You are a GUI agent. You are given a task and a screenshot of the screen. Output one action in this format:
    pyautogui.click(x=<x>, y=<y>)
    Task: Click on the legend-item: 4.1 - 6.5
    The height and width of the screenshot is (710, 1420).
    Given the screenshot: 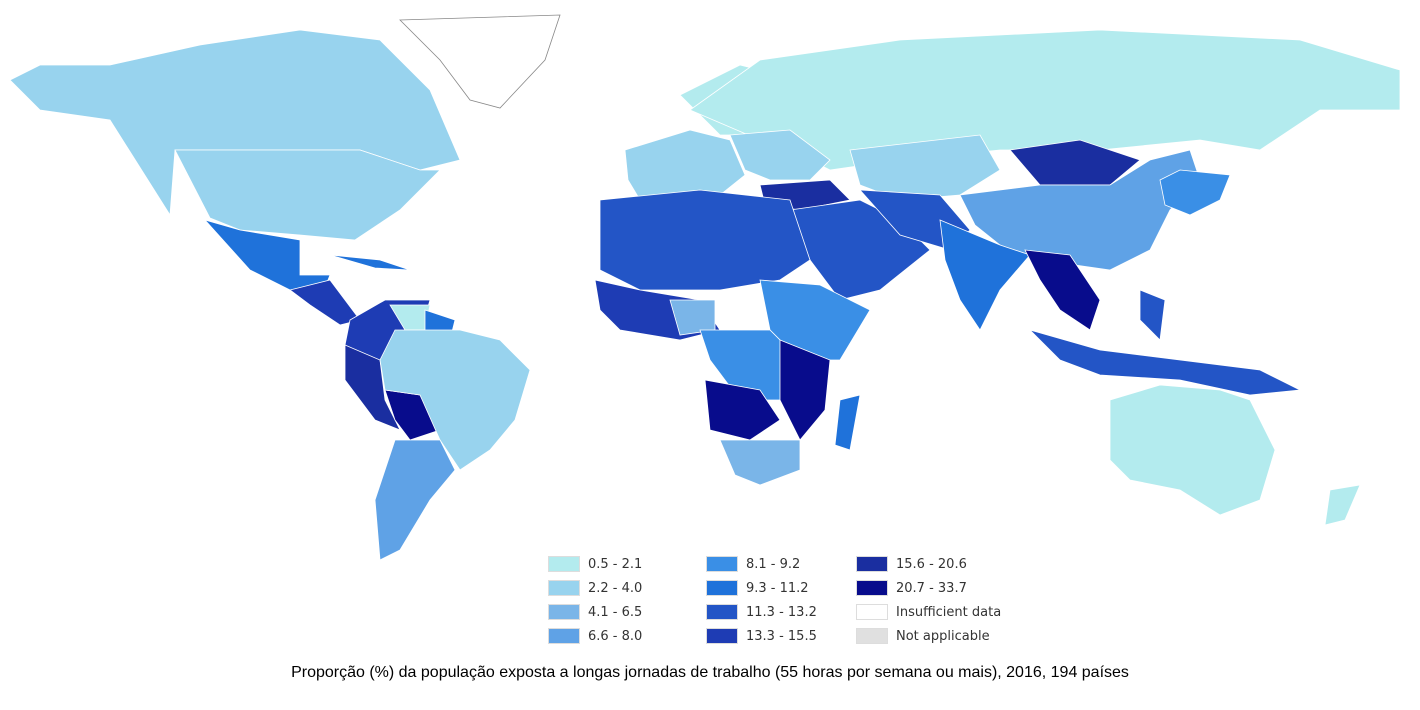 What is the action you would take?
    pyautogui.click(x=627, y=612)
    